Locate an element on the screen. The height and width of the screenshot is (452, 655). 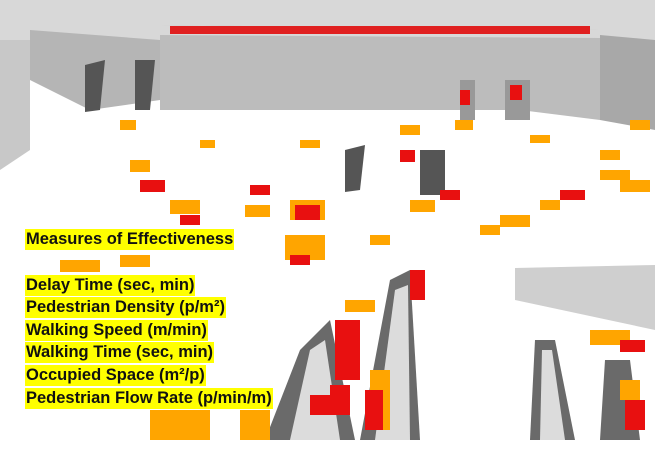
legend-item-delay-time: Delay Time (sec, min) is located at coordinates (110, 285).